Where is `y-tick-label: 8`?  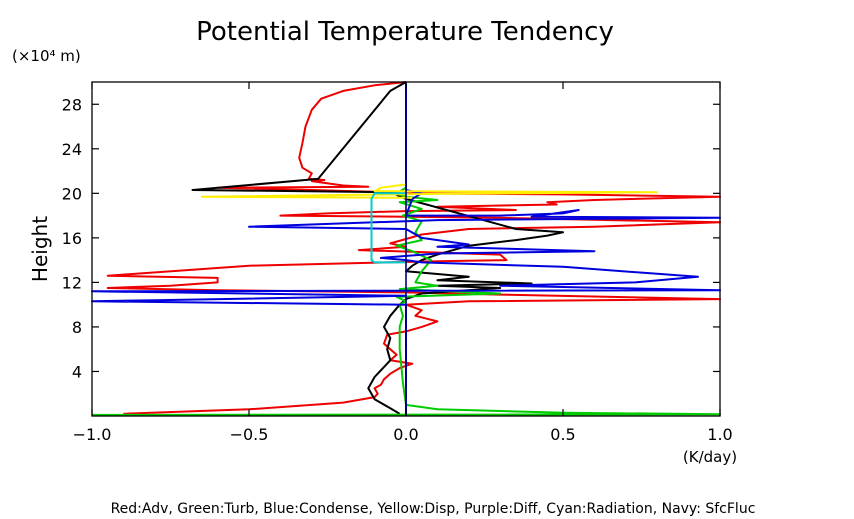
y-tick-label: 8 is located at coordinates (77, 327).